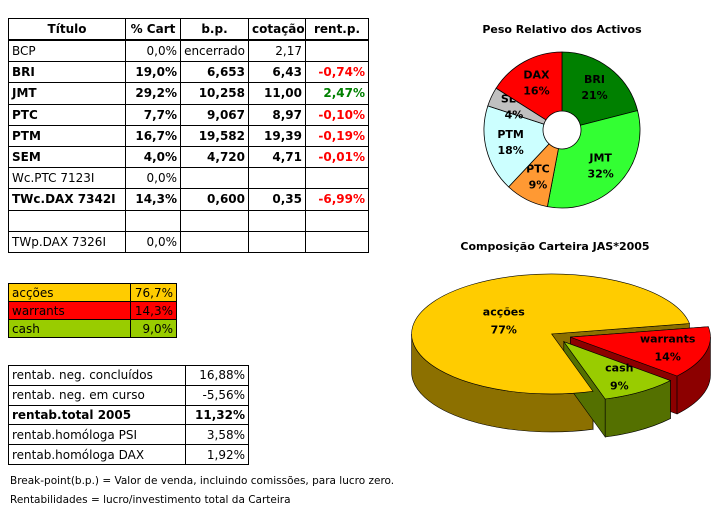 The height and width of the screenshot is (510, 720). What do you see at coordinates (277, 199) in the screenshot?
I see `table-cell: 0,35` at bounding box center [277, 199].